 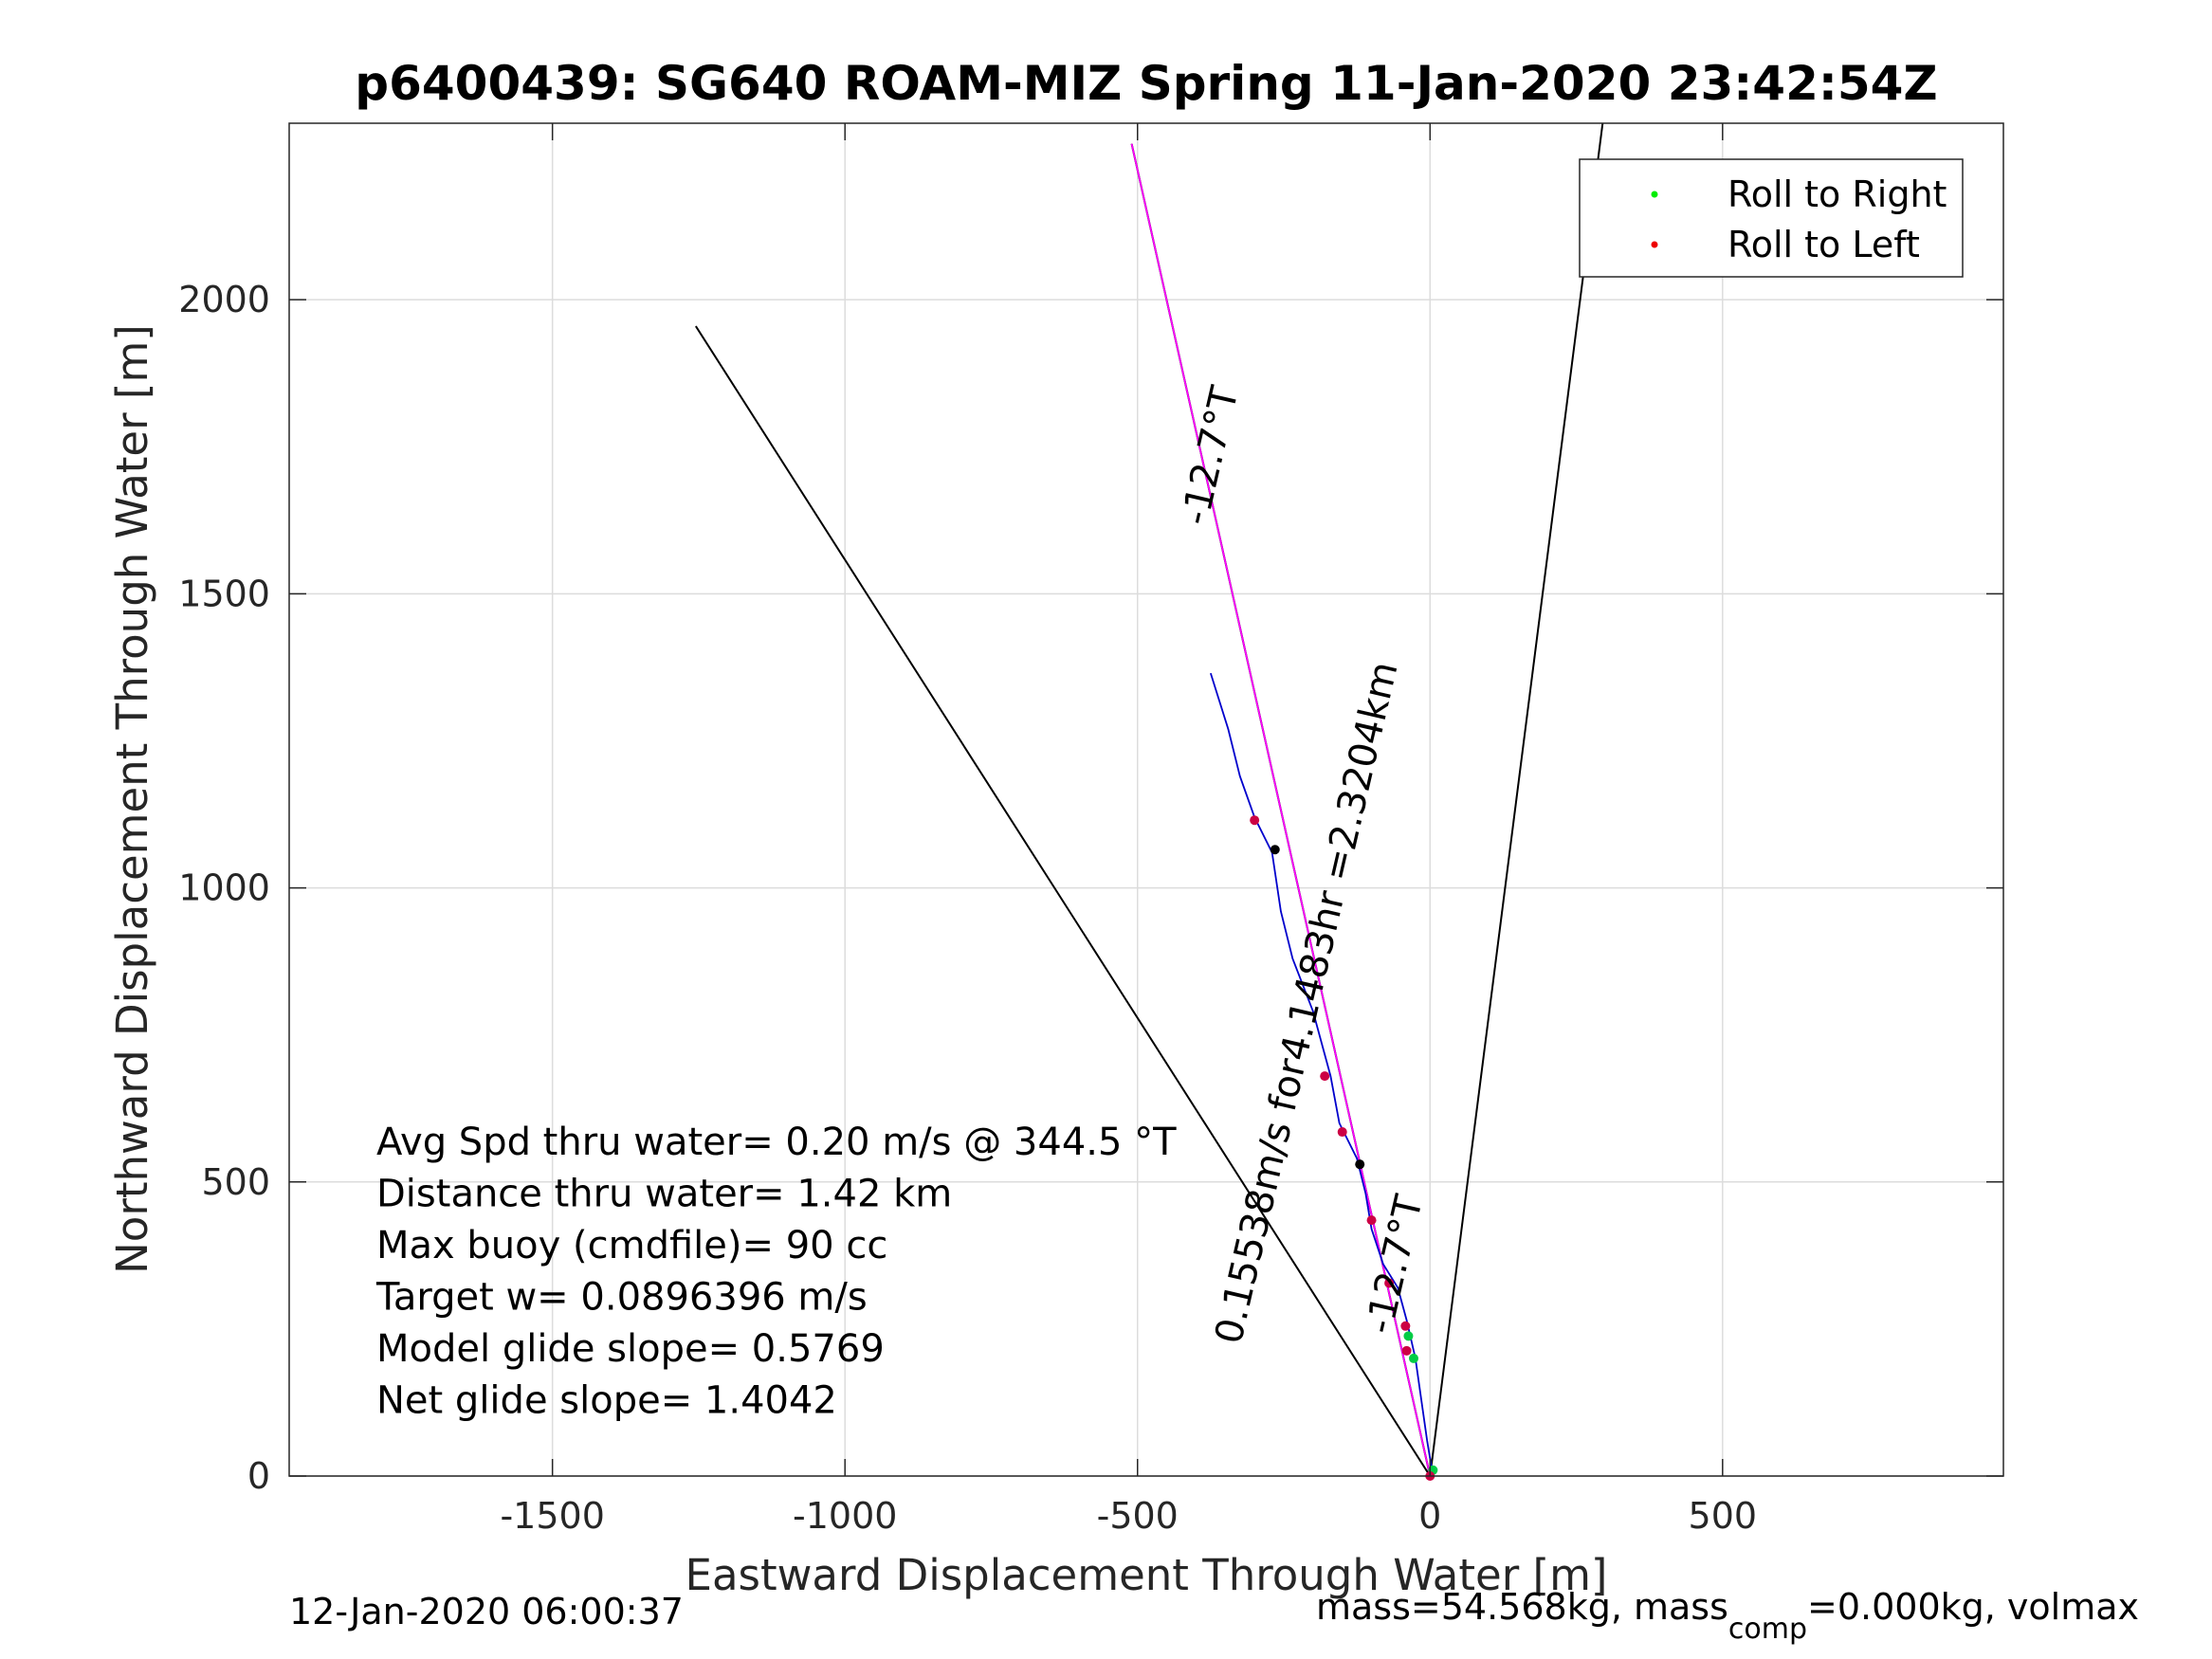 I want to click on y-tick-label: 0, so click(x=258, y=1476).